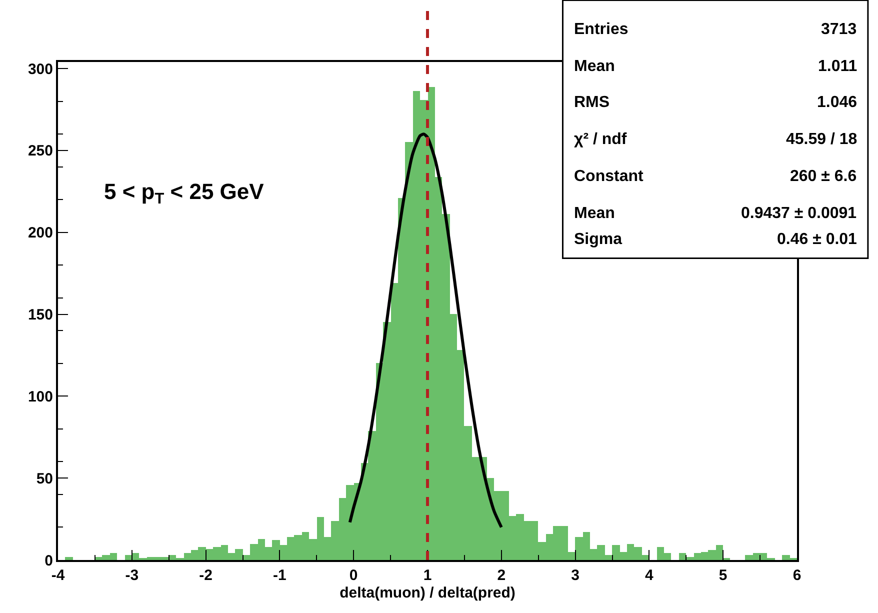  I want to click on line-series, so click(425, 330).